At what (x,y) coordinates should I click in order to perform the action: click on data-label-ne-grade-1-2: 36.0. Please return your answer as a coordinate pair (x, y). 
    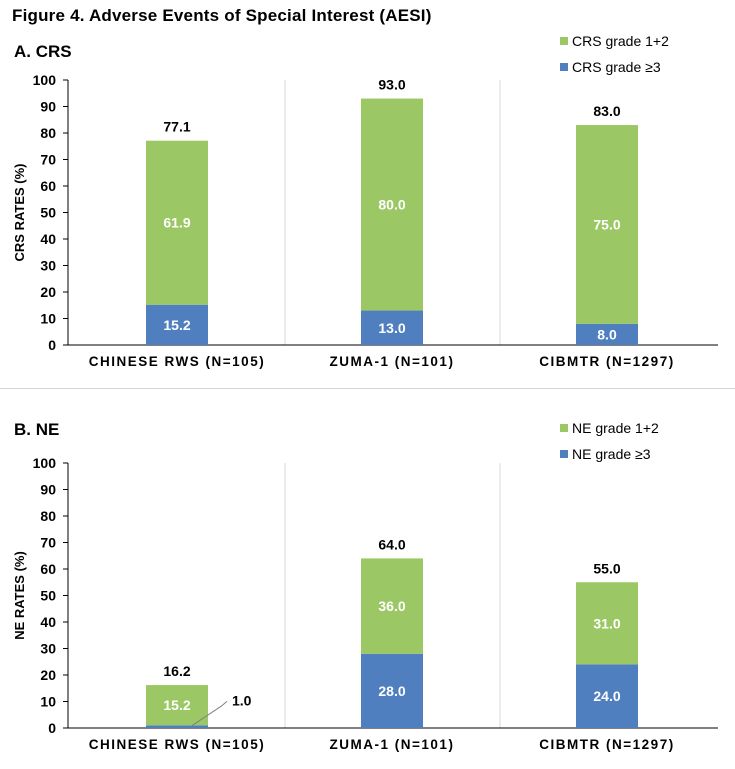
    Looking at the image, I should click on (391, 606).